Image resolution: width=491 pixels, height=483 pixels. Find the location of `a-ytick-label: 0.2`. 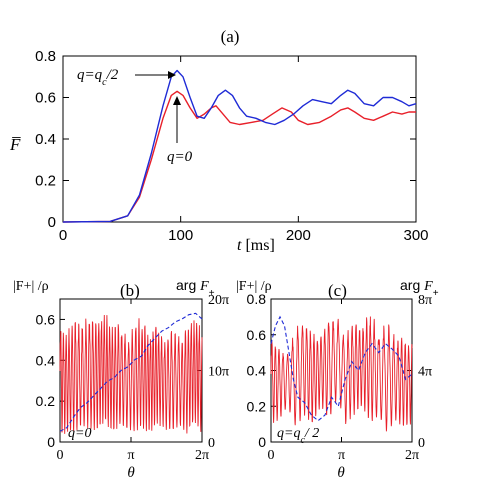

a-ytick-label: 0.2 is located at coordinates (45, 181).